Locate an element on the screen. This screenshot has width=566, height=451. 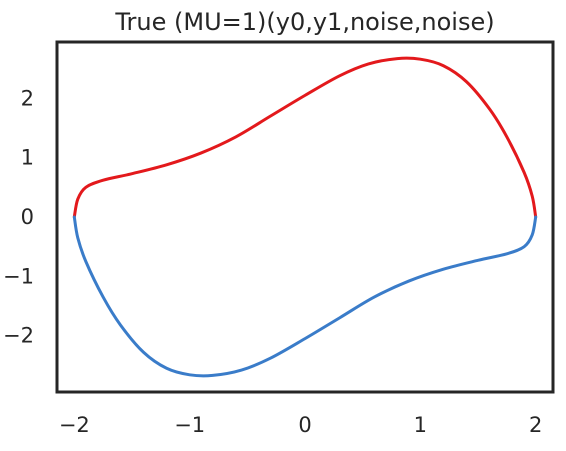
x-tick-label: −1 is located at coordinates (189, 425).